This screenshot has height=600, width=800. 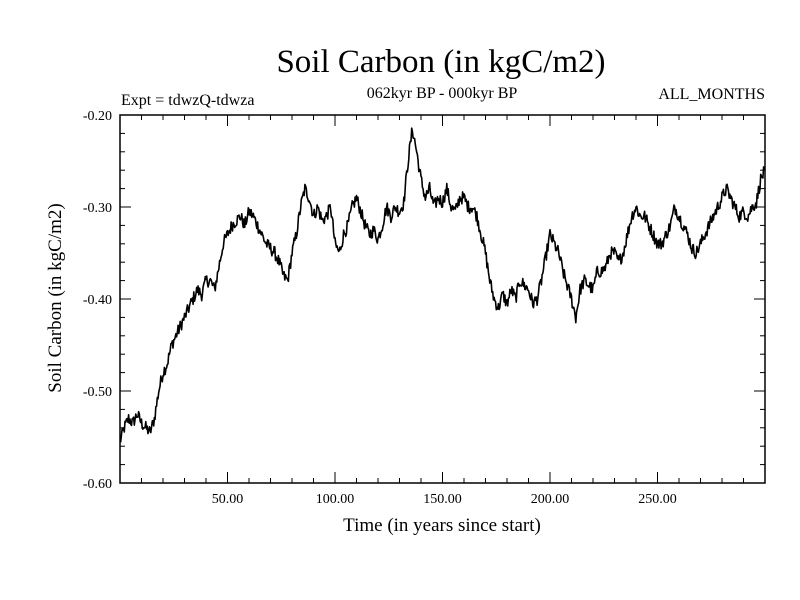 I want to click on months-label: ALL_MONTHS, so click(x=711, y=94).